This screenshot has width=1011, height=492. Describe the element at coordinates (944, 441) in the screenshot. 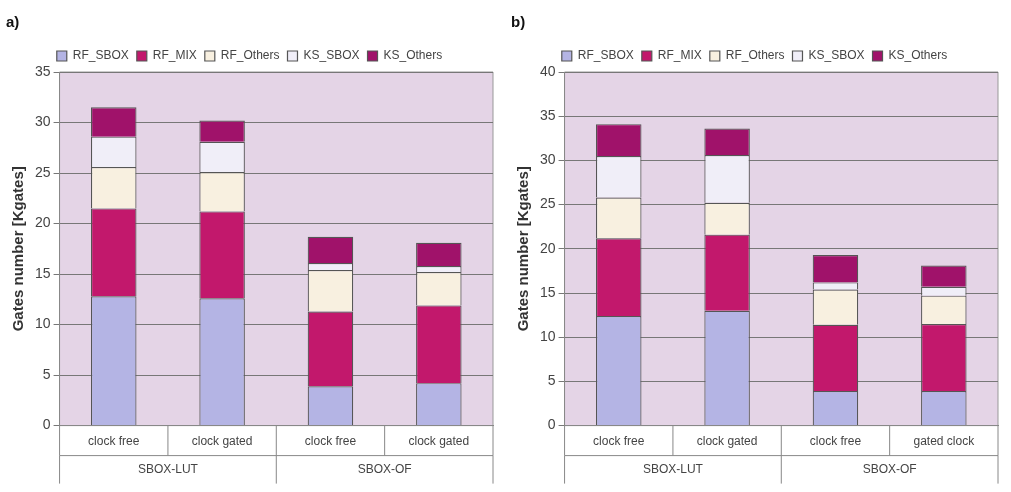

I see `x-tick-label: gated clock` at that location.